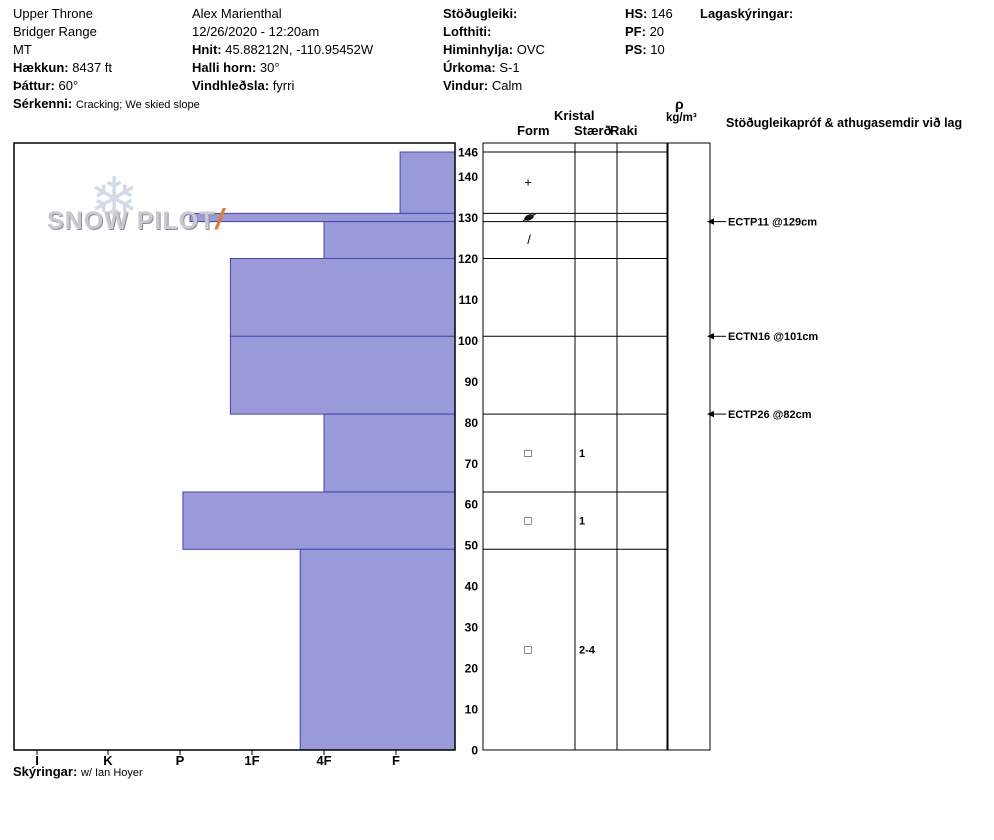  I want to click on test-result-label: ECTP26 @82cm, so click(770, 415).